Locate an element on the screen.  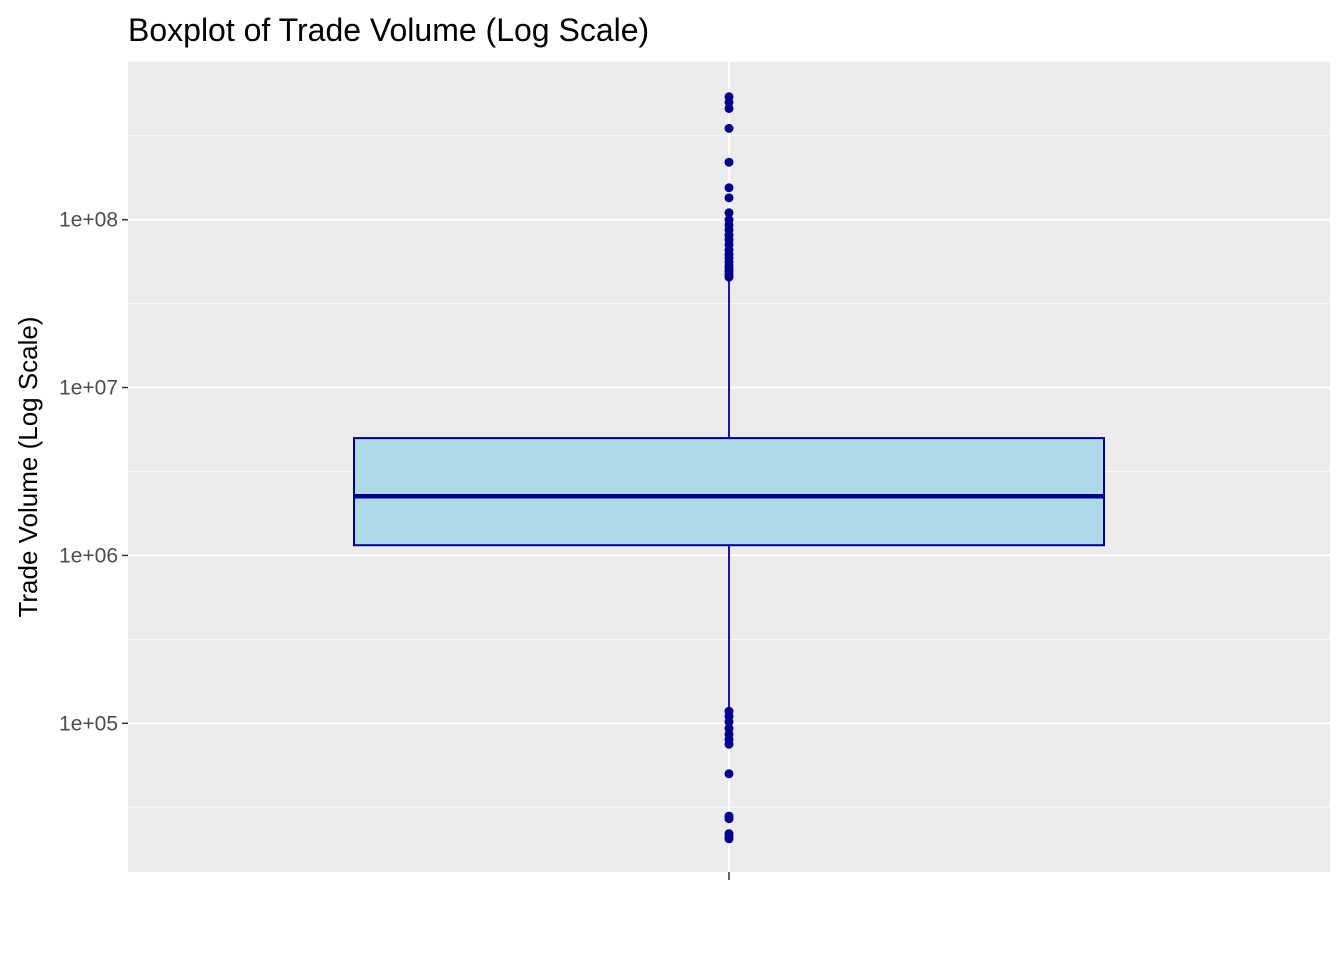
iqr-box is located at coordinates (729, 492).